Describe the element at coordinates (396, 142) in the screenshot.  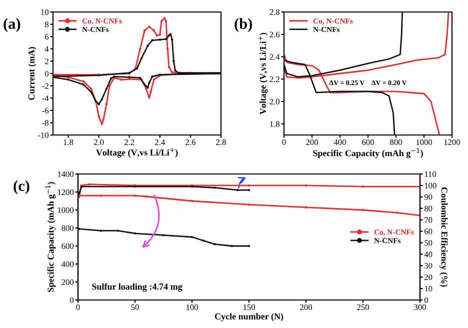
I see `x-tick-label: 800` at that location.